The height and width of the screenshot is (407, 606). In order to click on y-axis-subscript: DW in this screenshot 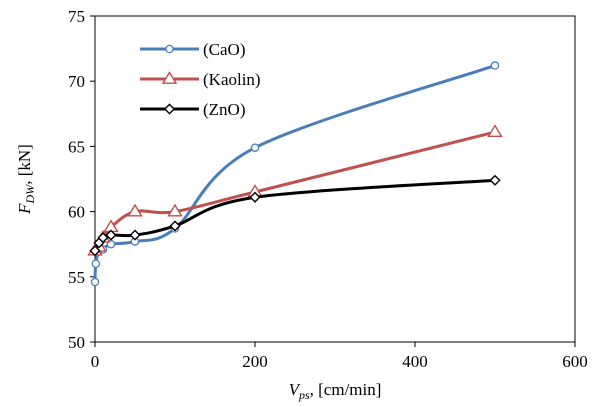, I will do `click(30, 194)`.